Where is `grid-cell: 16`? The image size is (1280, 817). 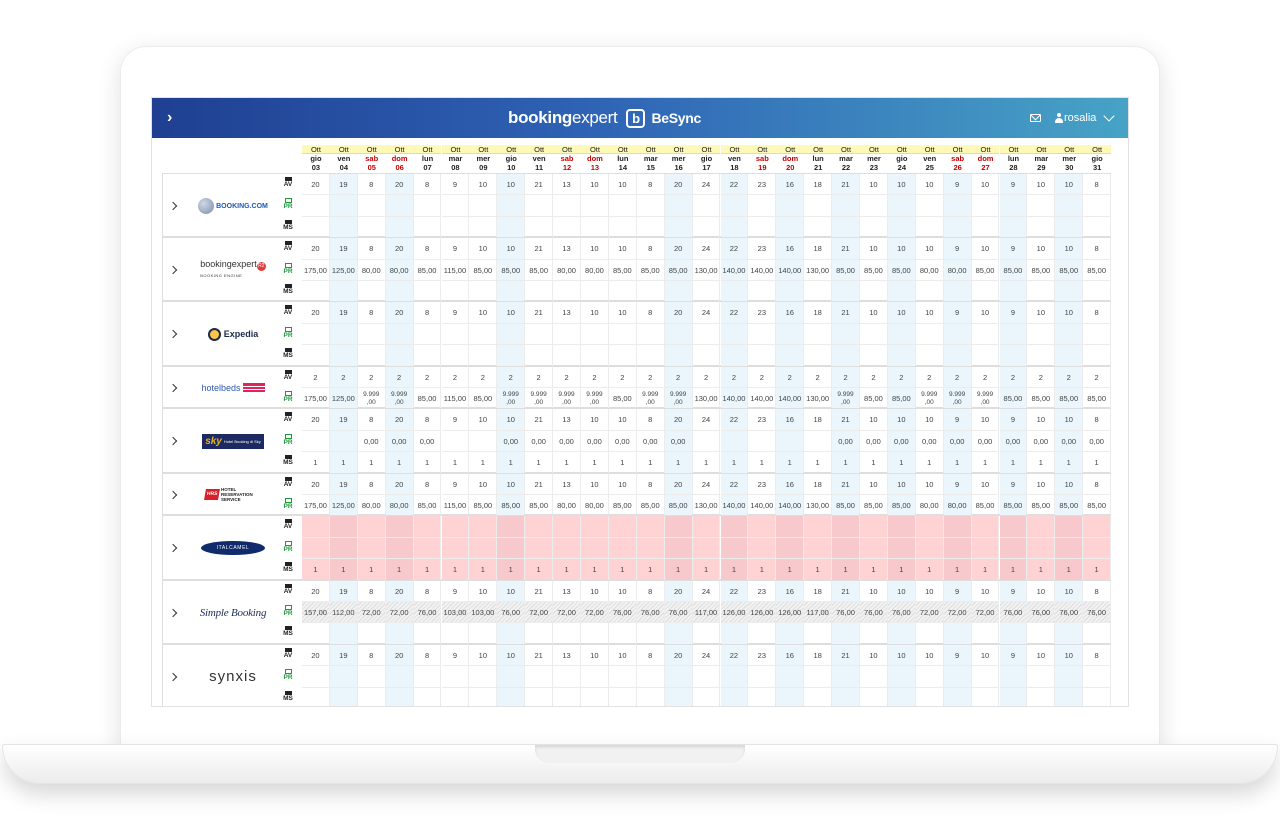 grid-cell: 16 is located at coordinates (790, 313).